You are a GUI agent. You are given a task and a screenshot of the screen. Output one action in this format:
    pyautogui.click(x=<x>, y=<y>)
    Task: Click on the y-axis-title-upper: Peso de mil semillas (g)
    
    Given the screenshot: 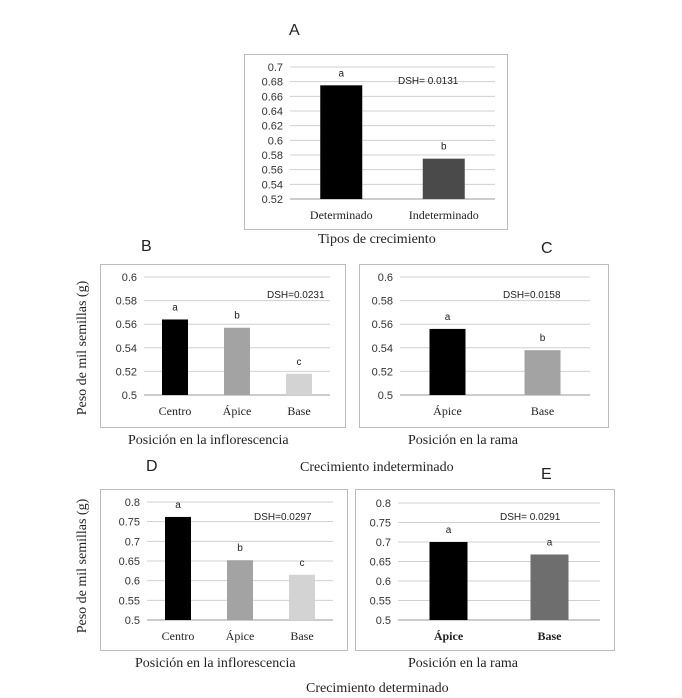 What is the action you would take?
    pyautogui.click(x=82, y=348)
    